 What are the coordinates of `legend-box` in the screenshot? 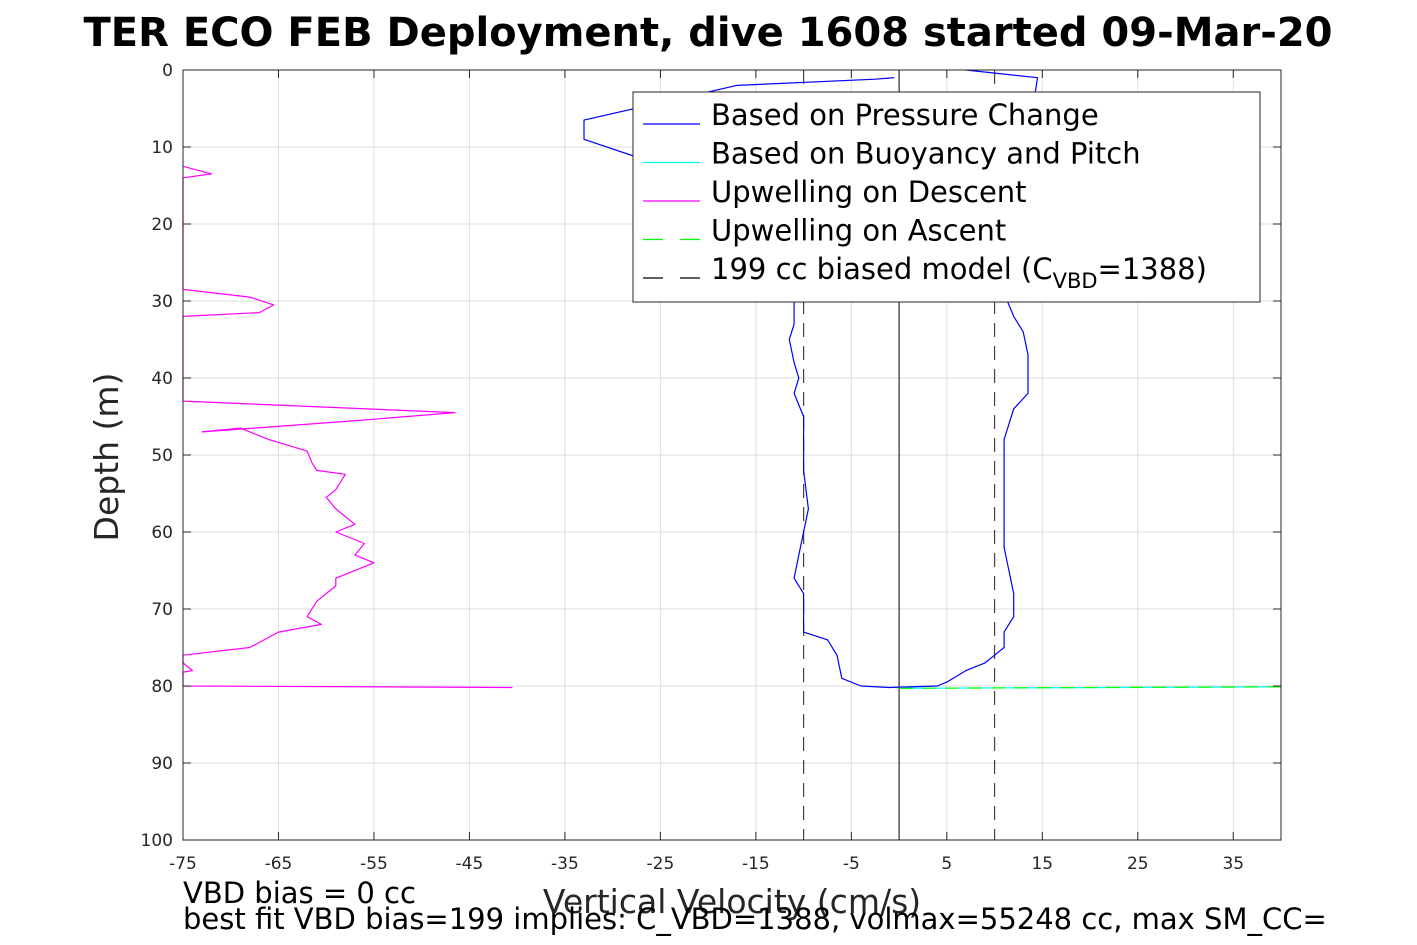 It's located at (946, 197).